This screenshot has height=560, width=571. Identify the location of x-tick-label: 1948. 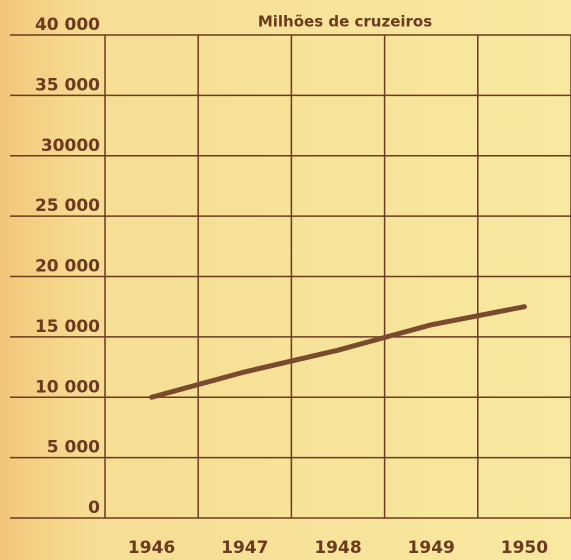
(337, 548).